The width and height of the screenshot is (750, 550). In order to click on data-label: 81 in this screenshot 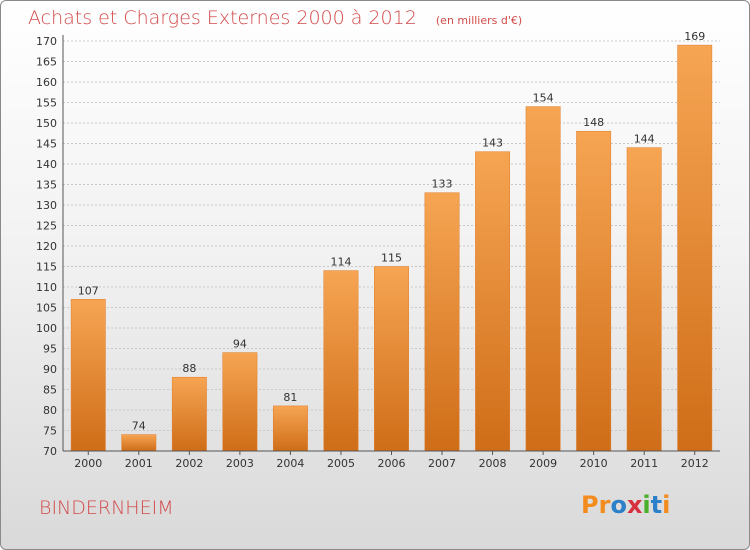, I will do `click(290, 397)`.